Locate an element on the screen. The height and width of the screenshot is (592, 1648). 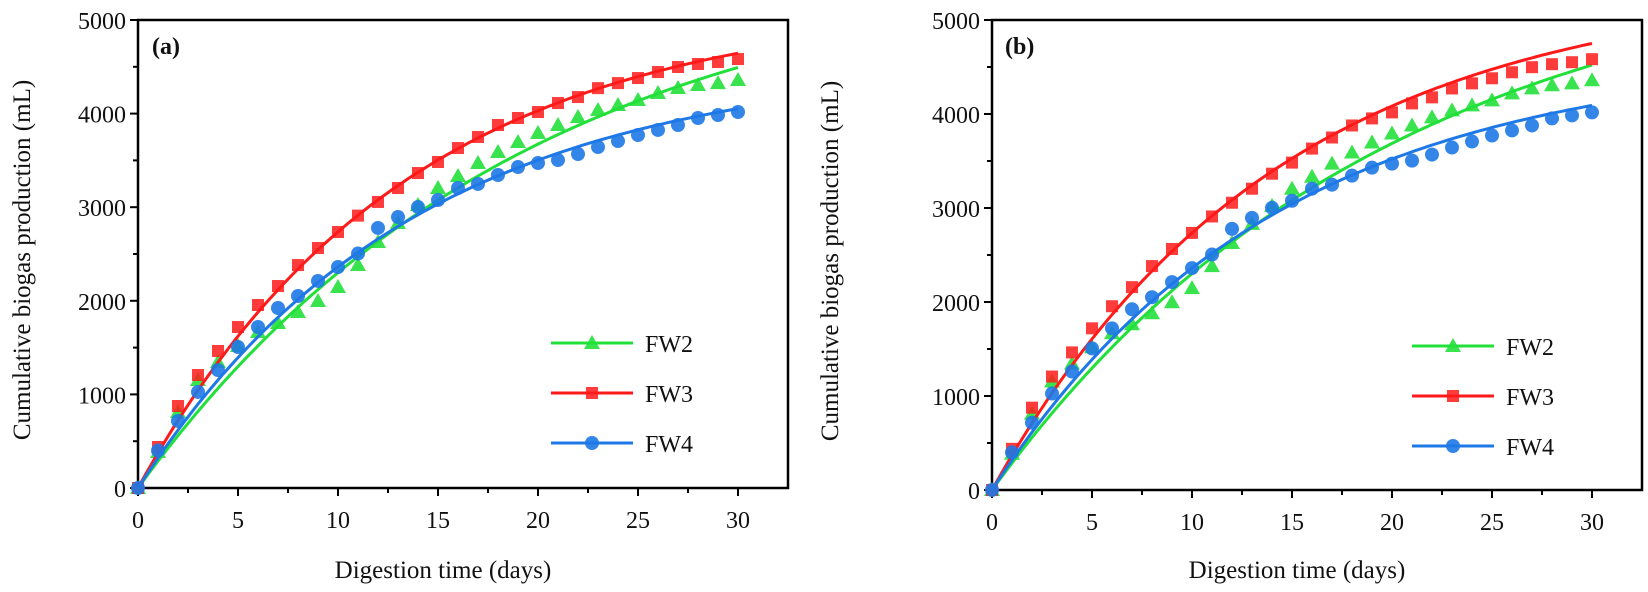
panel-label: (a) is located at coordinates (166, 47).